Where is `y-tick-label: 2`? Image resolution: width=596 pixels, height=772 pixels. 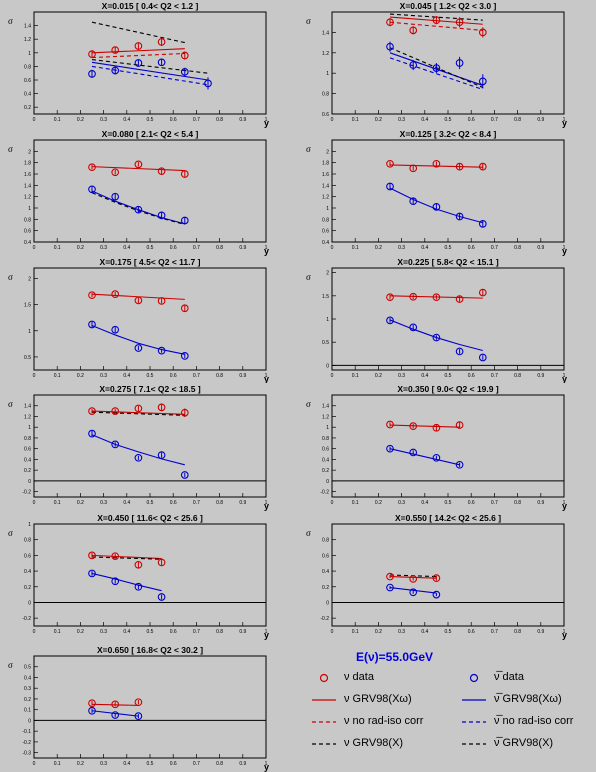 y-tick-label: 2 is located at coordinates (327, 274).